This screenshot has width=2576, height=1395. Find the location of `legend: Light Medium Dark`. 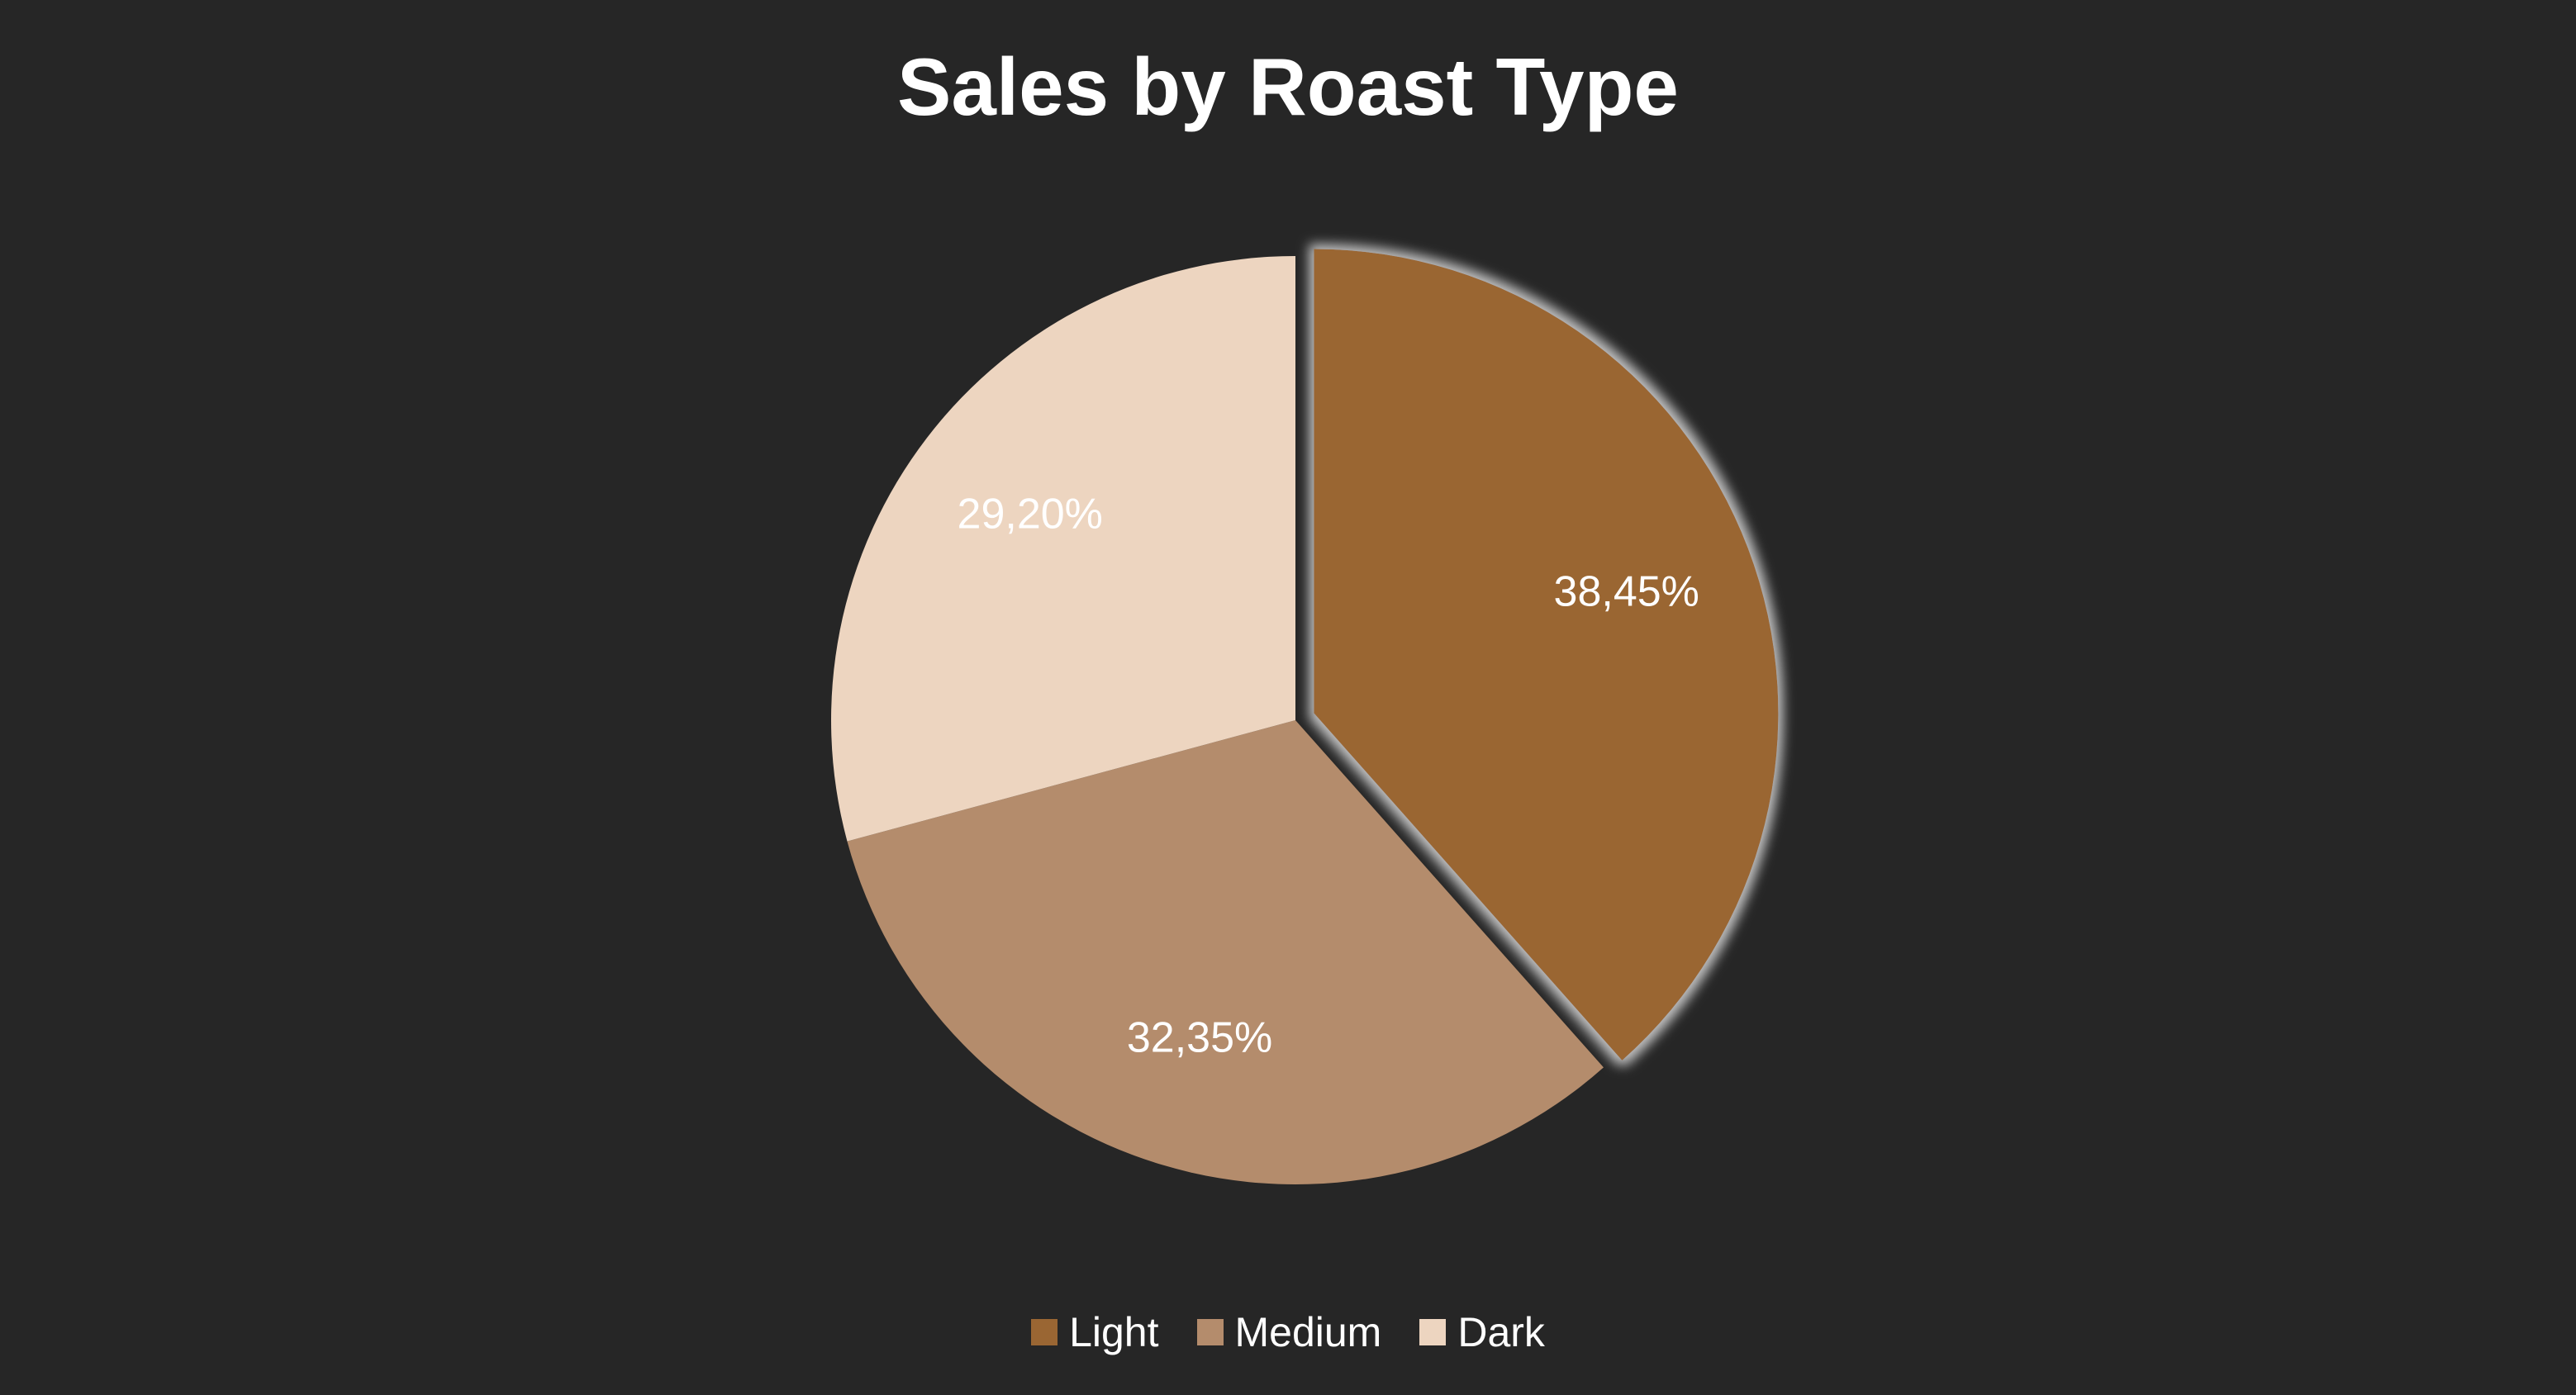

legend: Light Medium Dark is located at coordinates (1288, 1332).